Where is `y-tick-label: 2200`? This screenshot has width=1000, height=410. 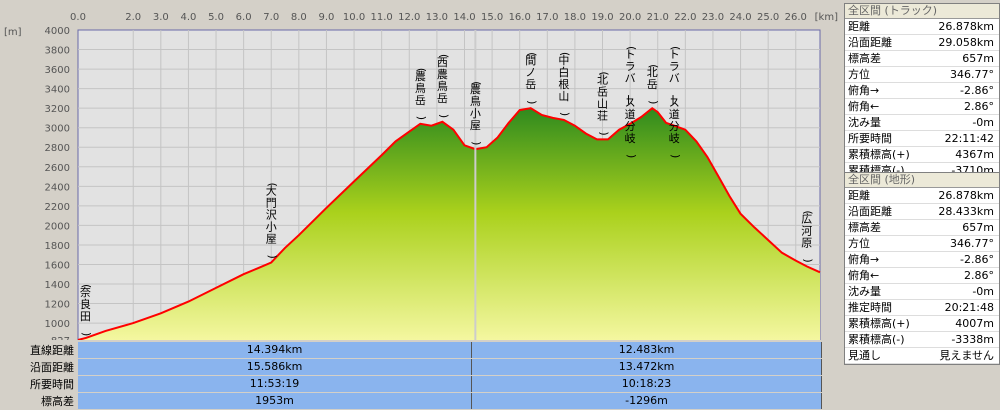 y-tick-label: 2200 is located at coordinates (57, 207).